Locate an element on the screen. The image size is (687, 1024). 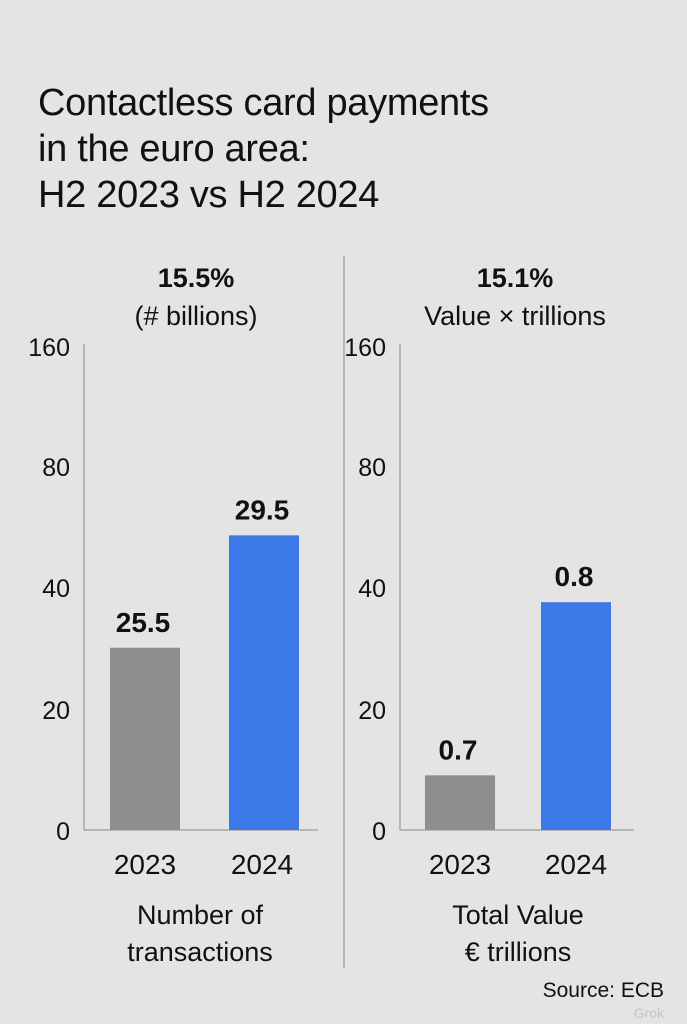
panel-subtitle: (# billions) is located at coordinates (195, 316).